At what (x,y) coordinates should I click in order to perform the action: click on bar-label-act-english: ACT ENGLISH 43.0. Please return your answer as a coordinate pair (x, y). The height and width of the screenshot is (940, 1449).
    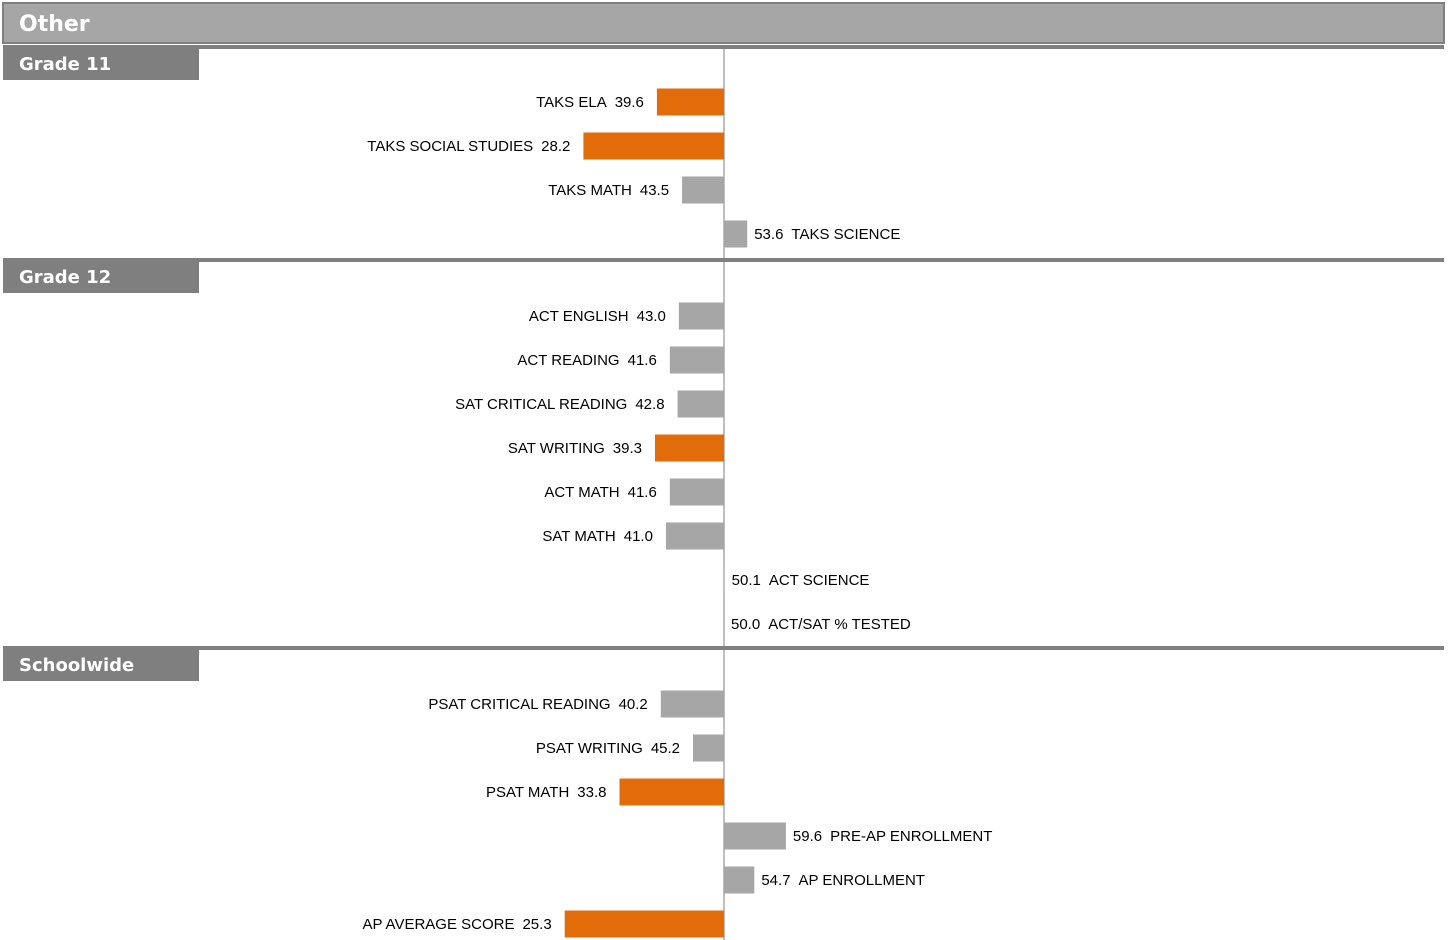
    Looking at the image, I should click on (597, 316).